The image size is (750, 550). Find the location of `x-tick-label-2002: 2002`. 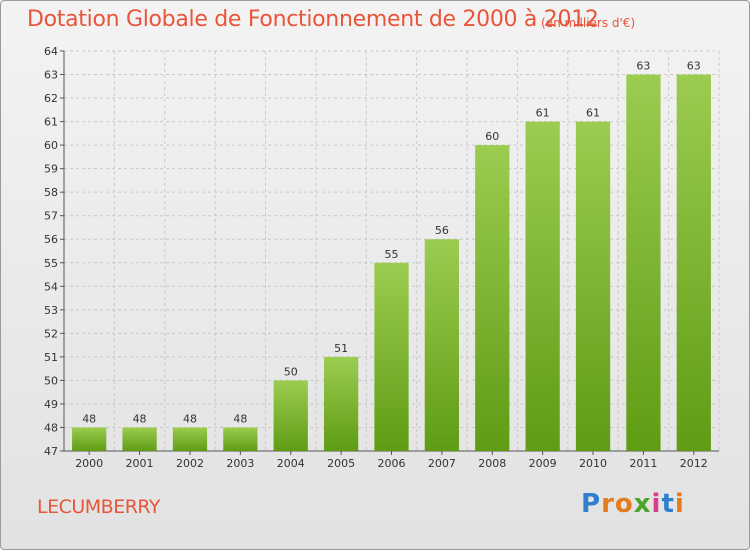

x-tick-label-2002: 2002 is located at coordinates (190, 463).